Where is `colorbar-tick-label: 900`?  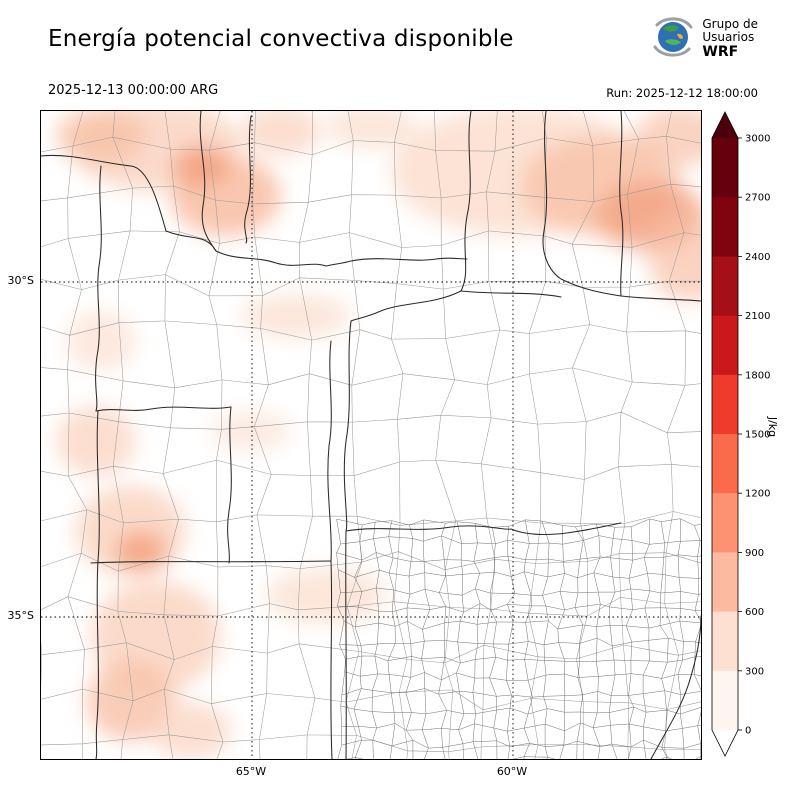 colorbar-tick-label: 900 is located at coordinates (754, 553).